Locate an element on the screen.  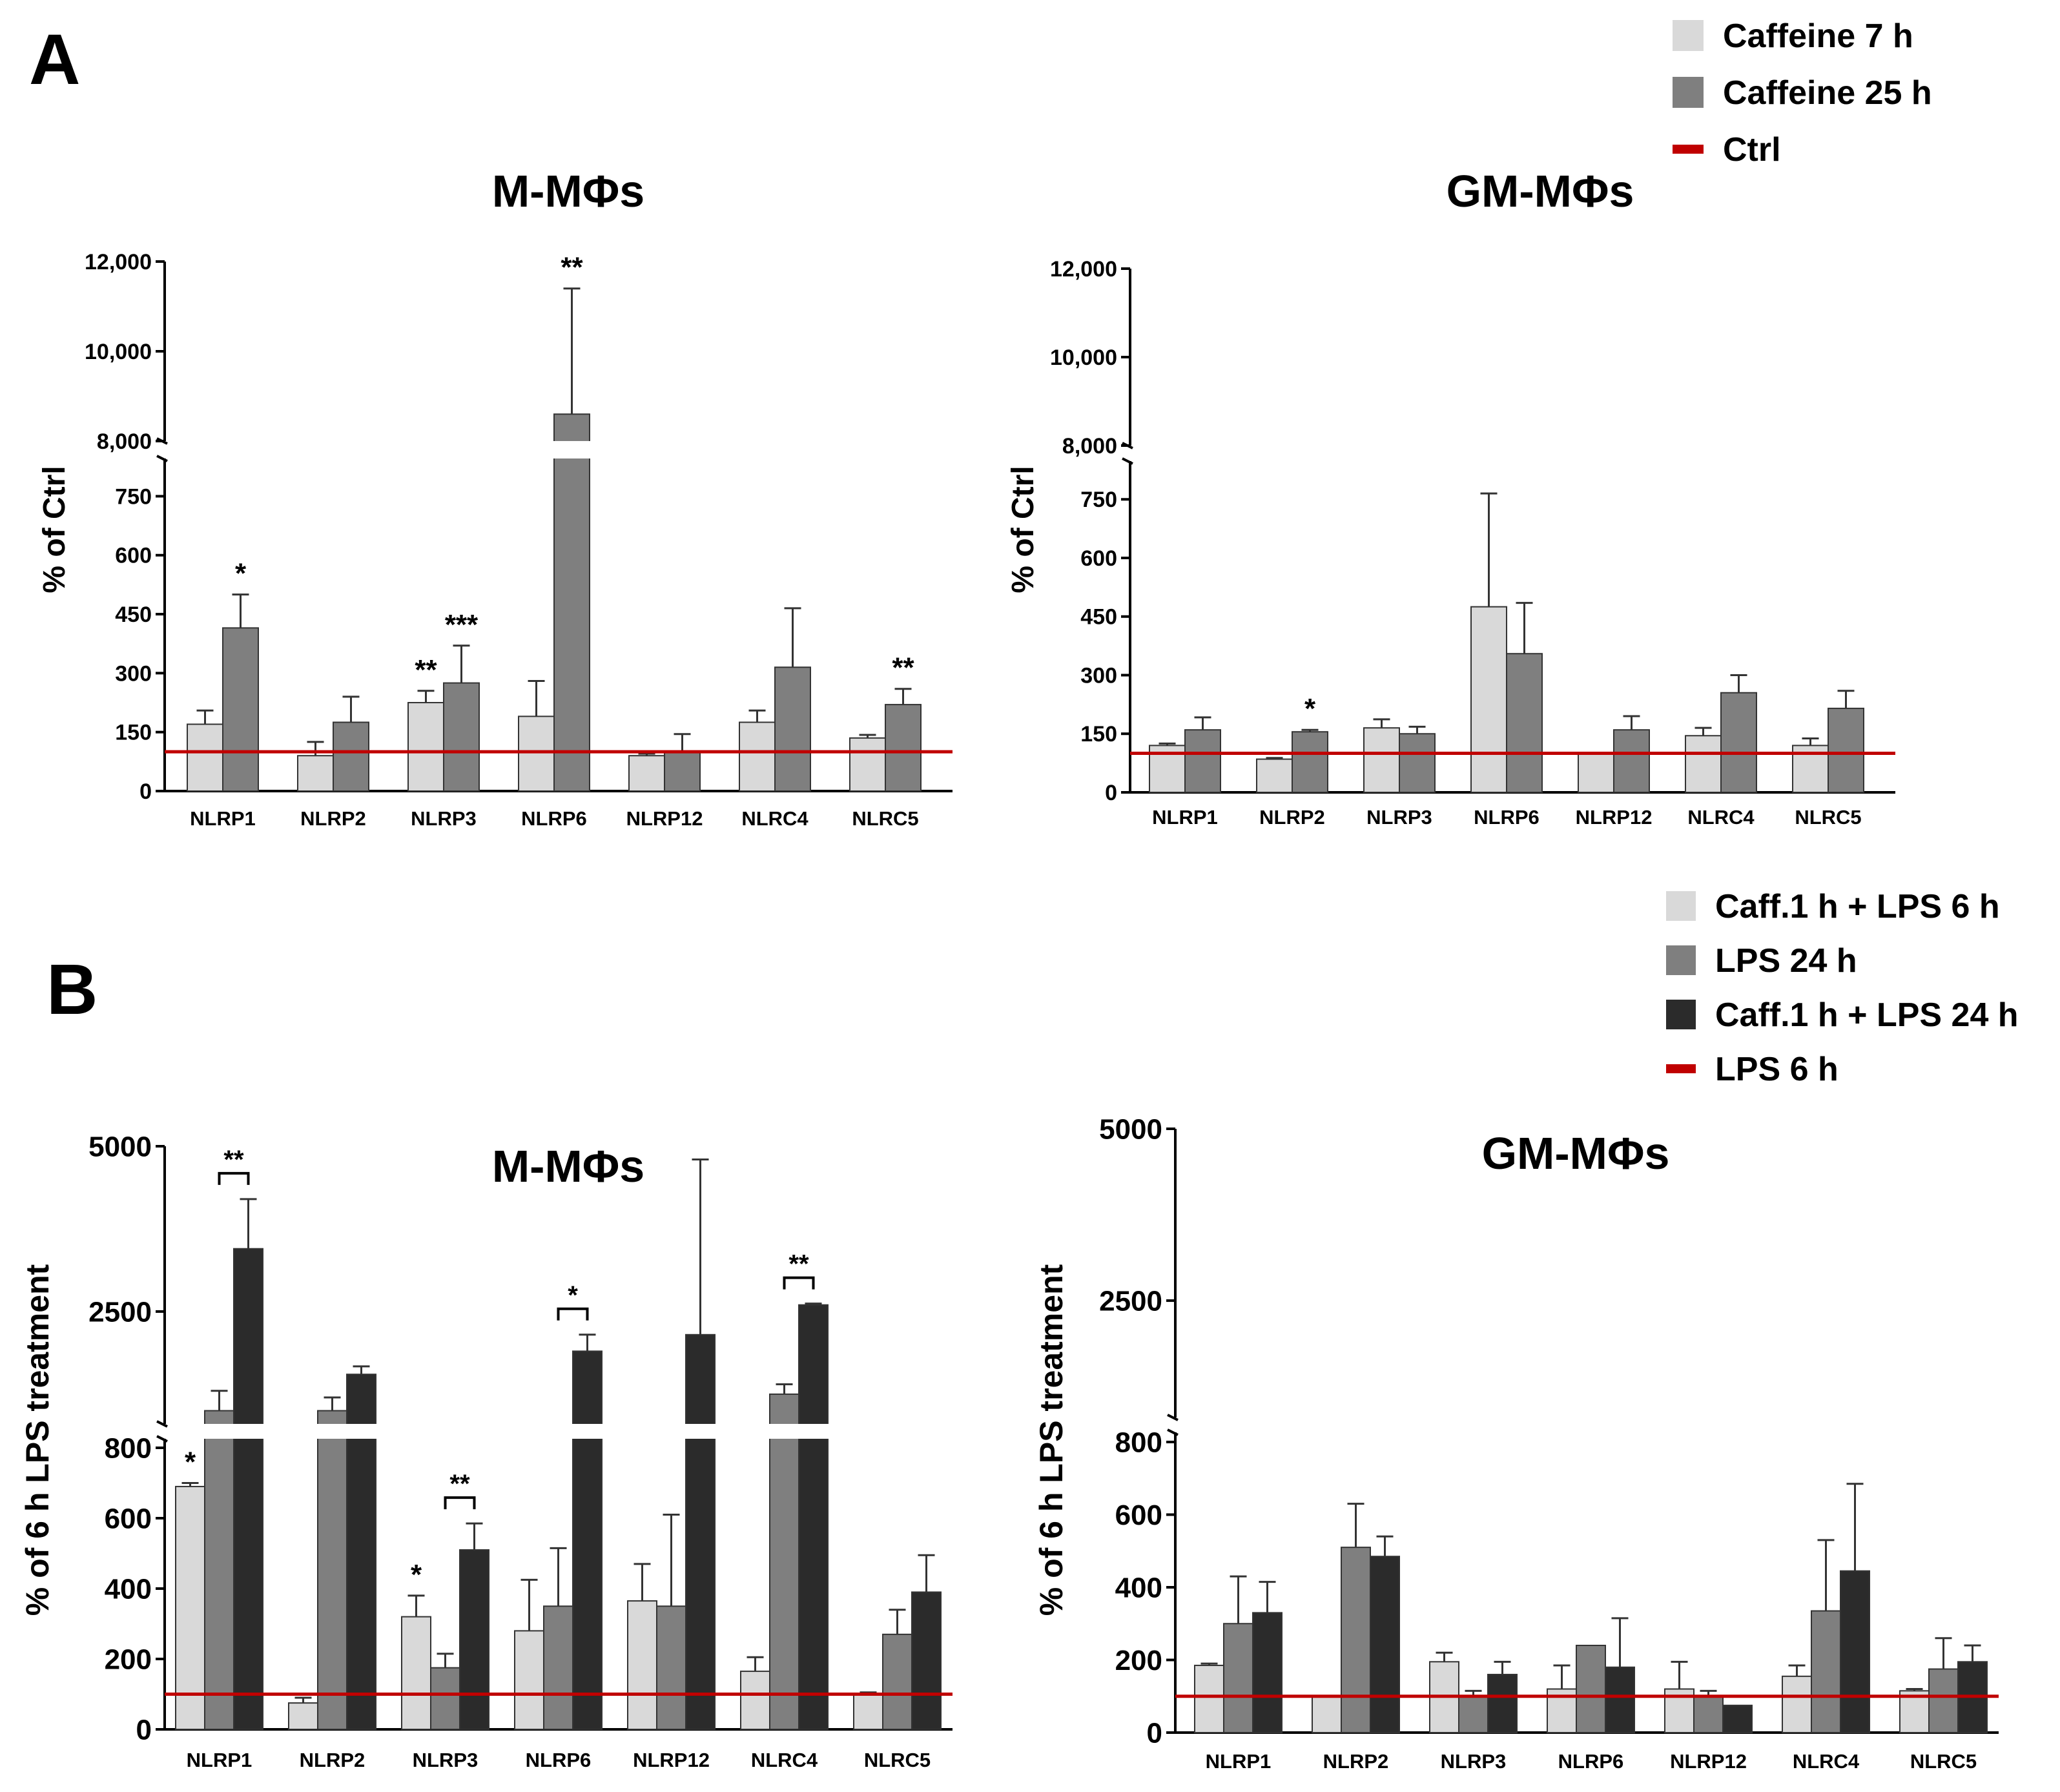
y-tick-label: 400 is located at coordinates (1138, 1587).